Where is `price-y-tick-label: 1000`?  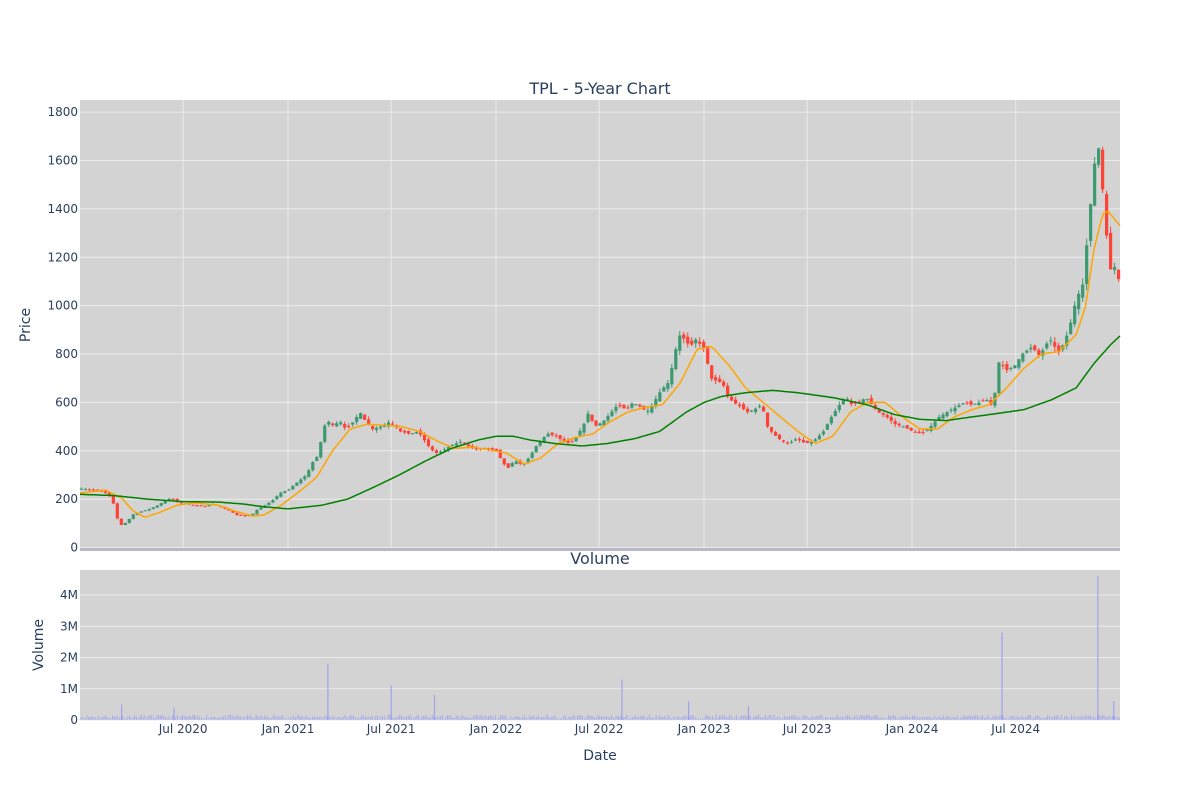 price-y-tick-label: 1000 is located at coordinates (62, 306).